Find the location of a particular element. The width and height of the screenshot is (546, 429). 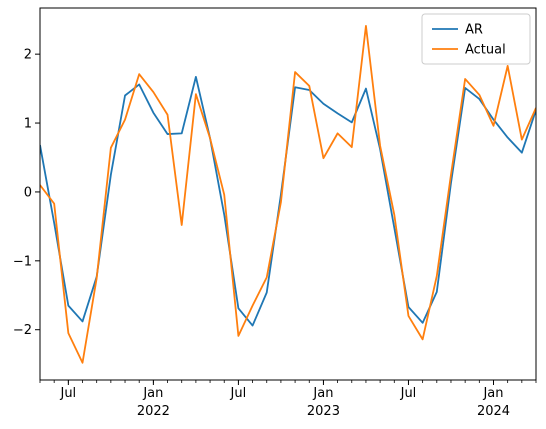

legend-label: Actual is located at coordinates (485, 50).